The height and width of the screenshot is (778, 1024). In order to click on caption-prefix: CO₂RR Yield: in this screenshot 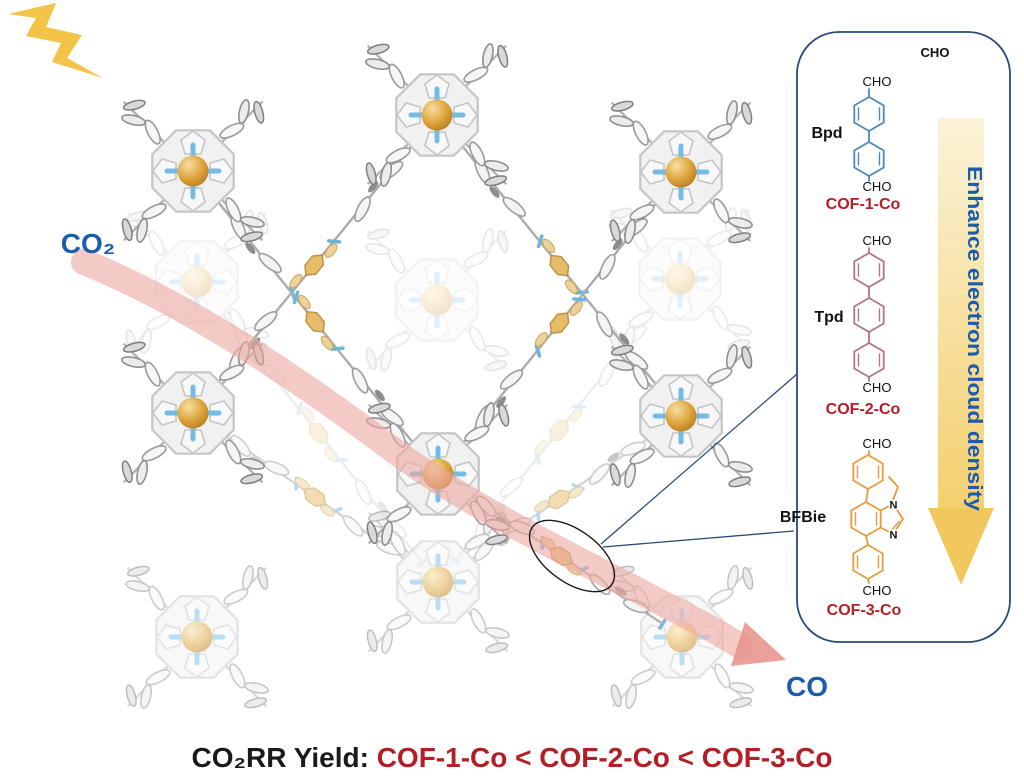, I will do `click(284, 757)`.